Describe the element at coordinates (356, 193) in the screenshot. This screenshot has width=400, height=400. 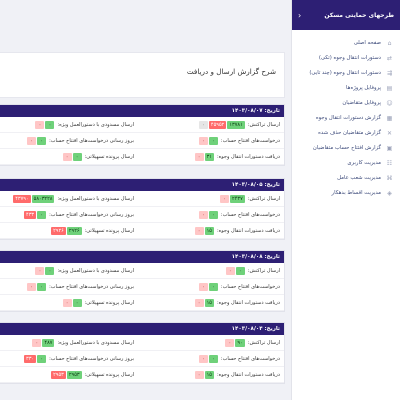
I see `sidebar-item-label: مدیریت اقساط بدهکار` at that location.